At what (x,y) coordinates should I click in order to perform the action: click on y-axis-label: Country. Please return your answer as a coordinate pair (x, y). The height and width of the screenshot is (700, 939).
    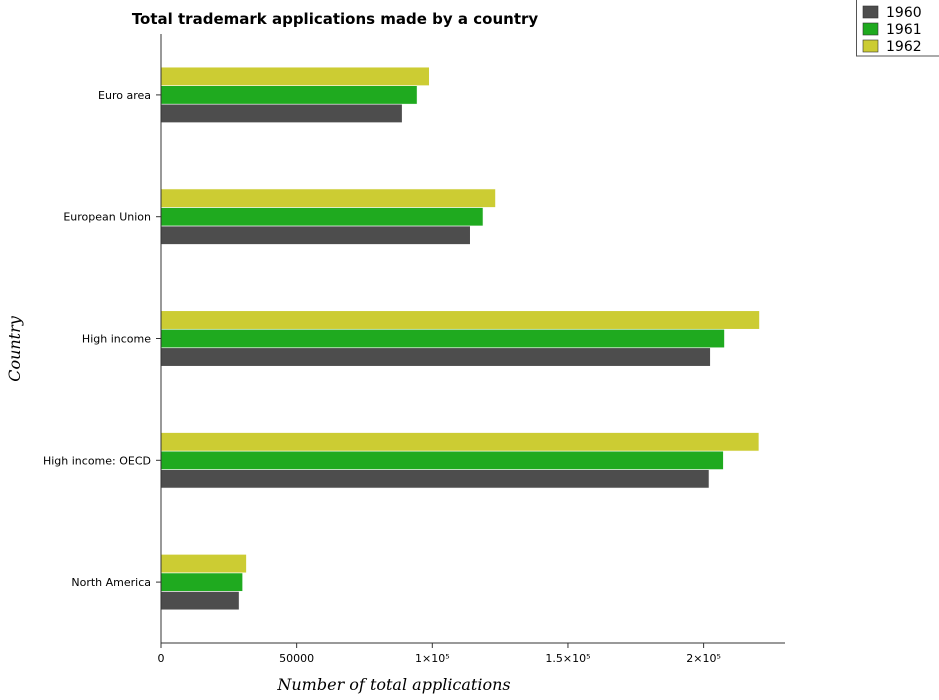
    Looking at the image, I should click on (14, 348).